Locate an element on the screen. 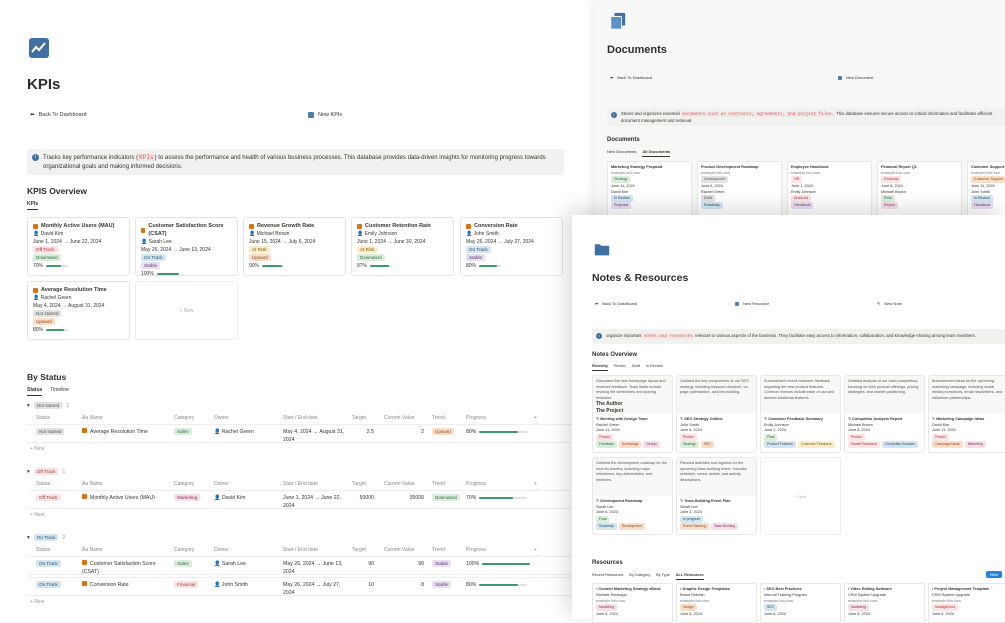 The height and width of the screenshot is (623, 1005). caret-down-icon: ▾ is located at coordinates (28, 405).